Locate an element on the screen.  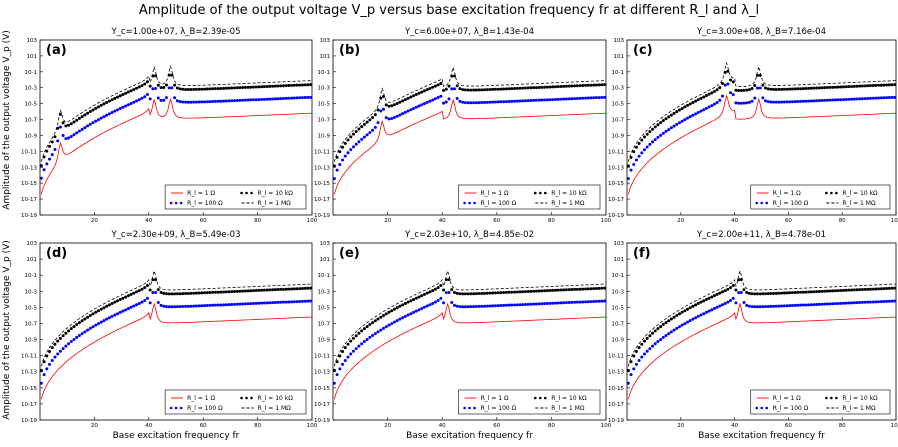
y-tick-label: 101 is located at coordinates (32, 260).